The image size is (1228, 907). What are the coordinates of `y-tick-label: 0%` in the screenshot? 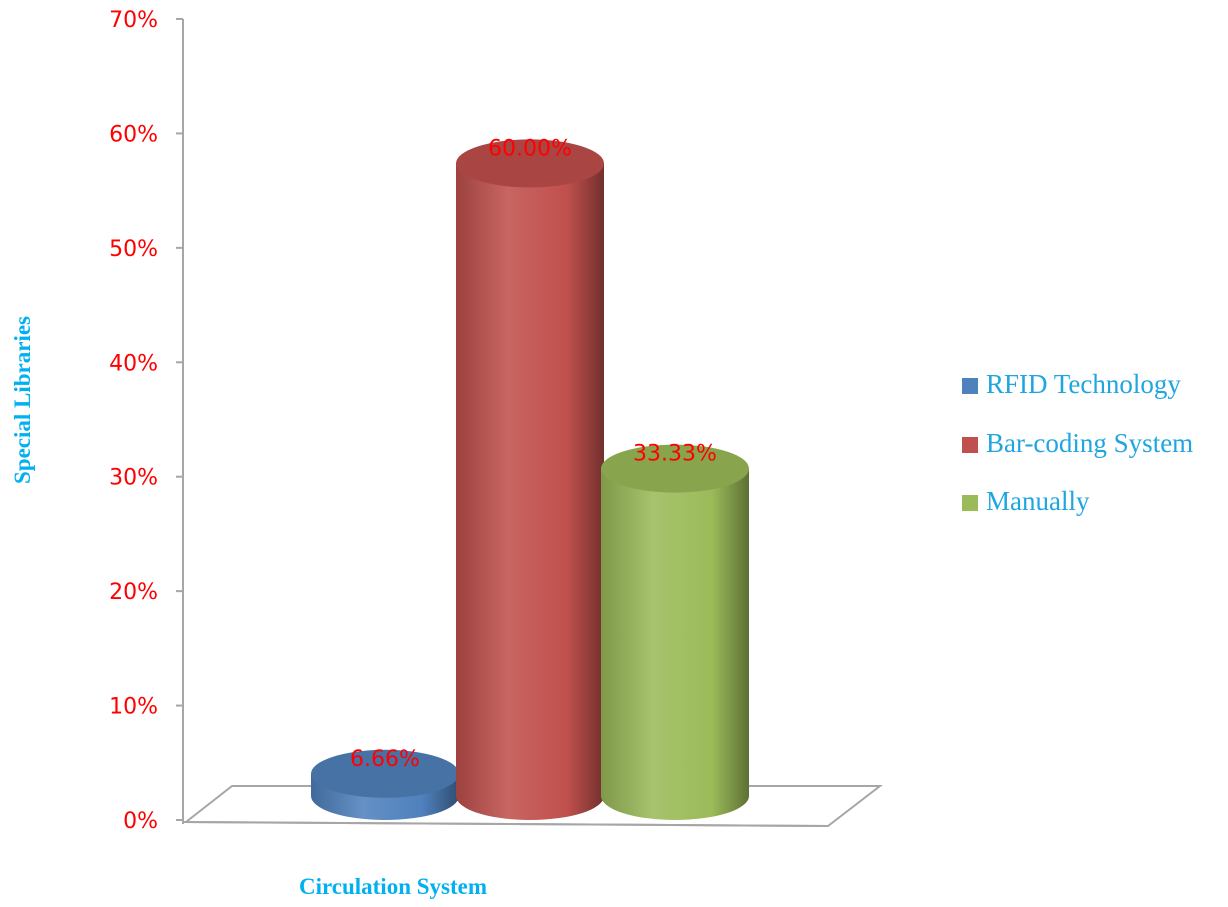 It's located at (140, 821).